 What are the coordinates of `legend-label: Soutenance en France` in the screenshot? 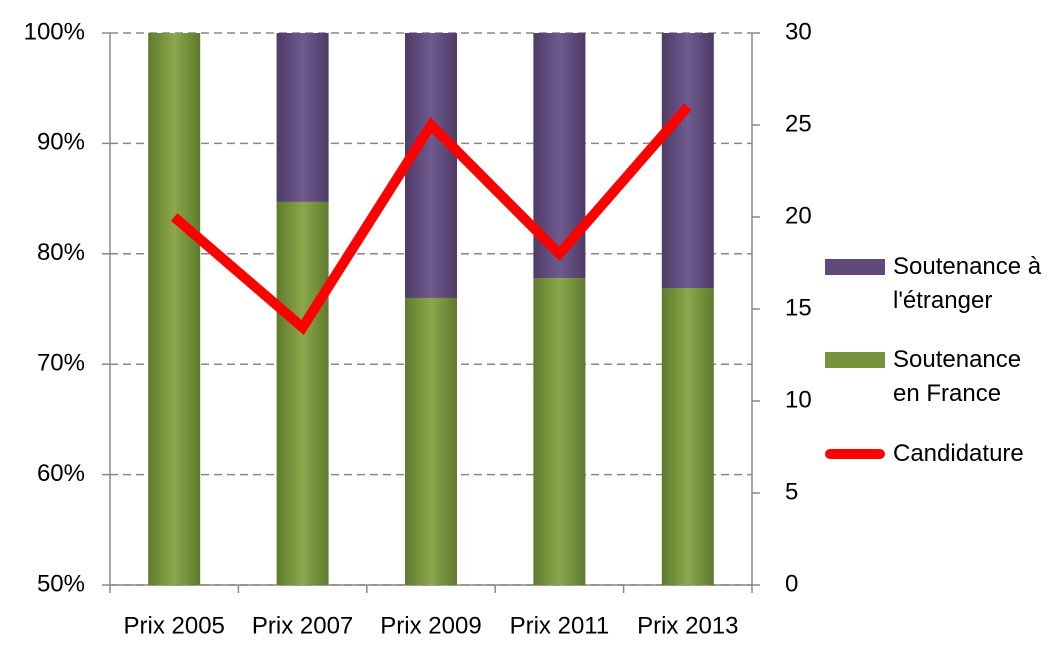 It's located at (957, 376).